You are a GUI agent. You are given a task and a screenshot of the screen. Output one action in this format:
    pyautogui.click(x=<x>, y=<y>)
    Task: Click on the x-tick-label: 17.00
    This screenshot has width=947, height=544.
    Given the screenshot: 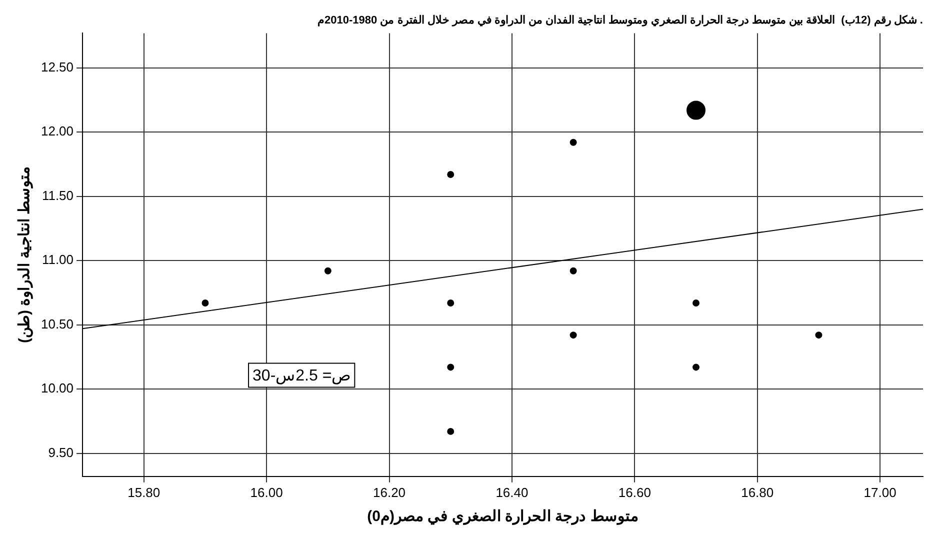 What is the action you would take?
    pyautogui.click(x=880, y=492)
    